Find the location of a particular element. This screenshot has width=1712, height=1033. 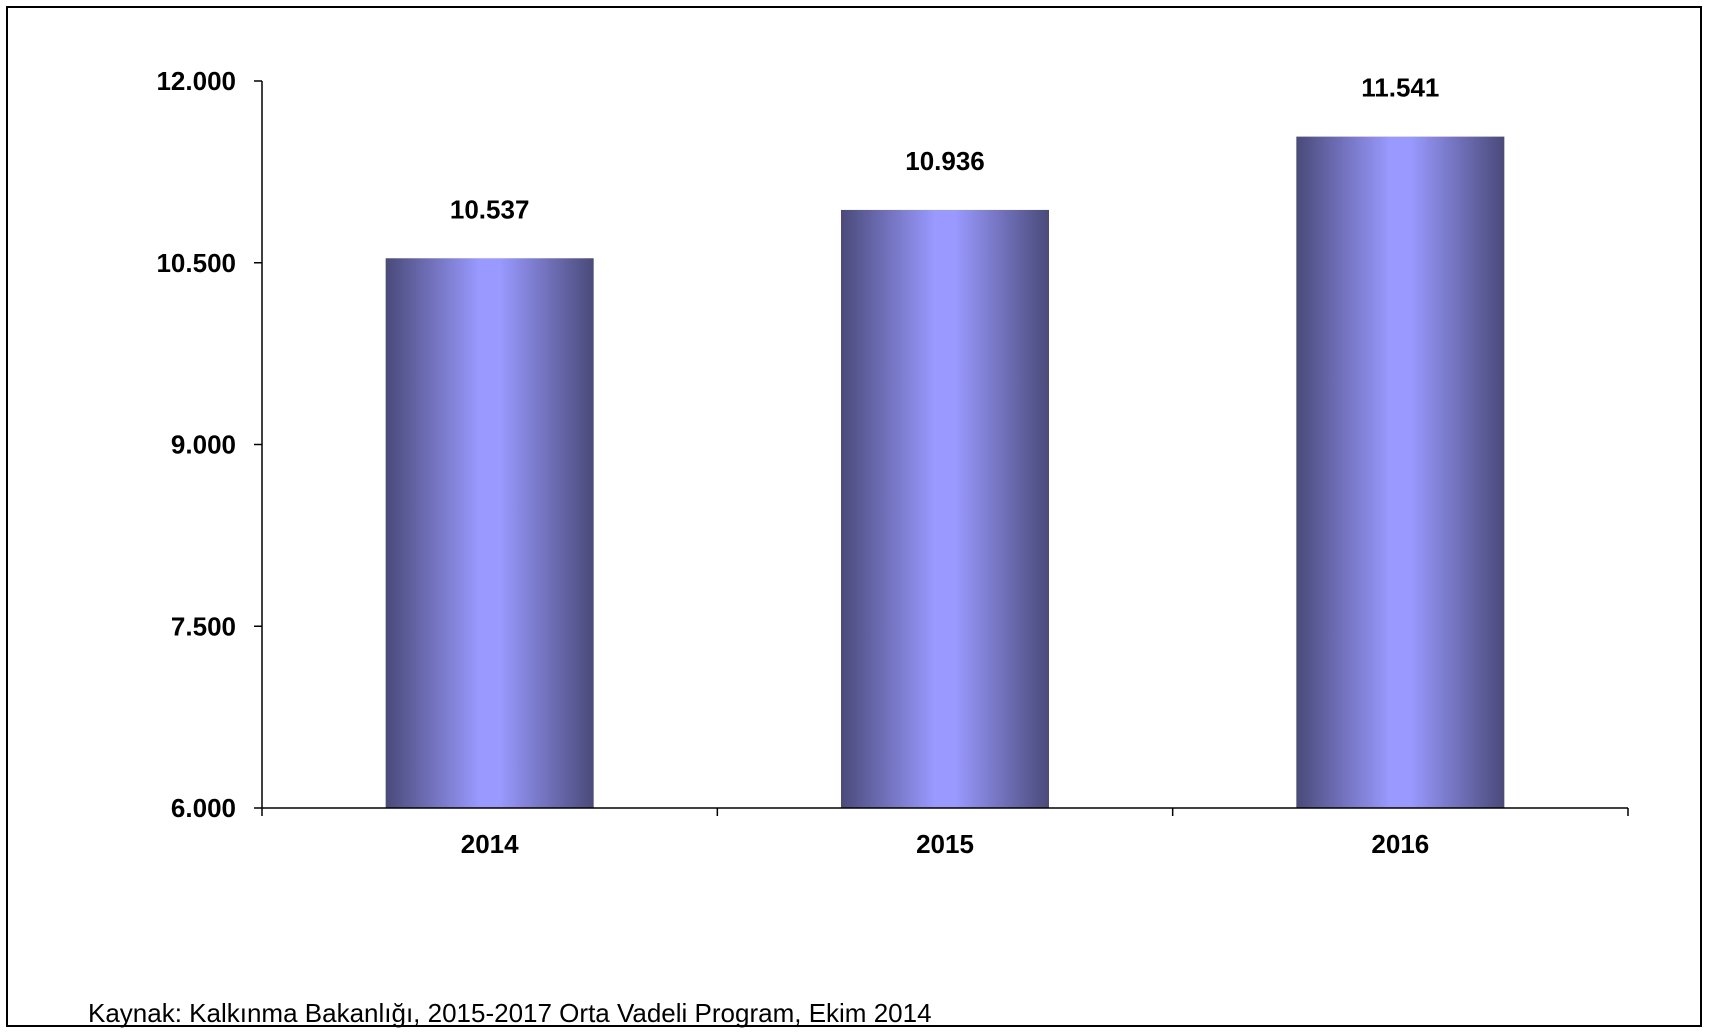

y-tick-label: 7.500 is located at coordinates (203, 626).